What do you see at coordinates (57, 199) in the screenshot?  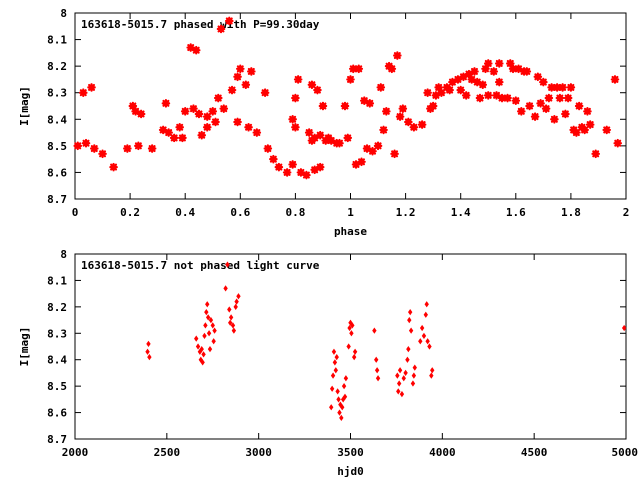 I see `chart-0-y-tick-label: 8.7` at bounding box center [57, 199].